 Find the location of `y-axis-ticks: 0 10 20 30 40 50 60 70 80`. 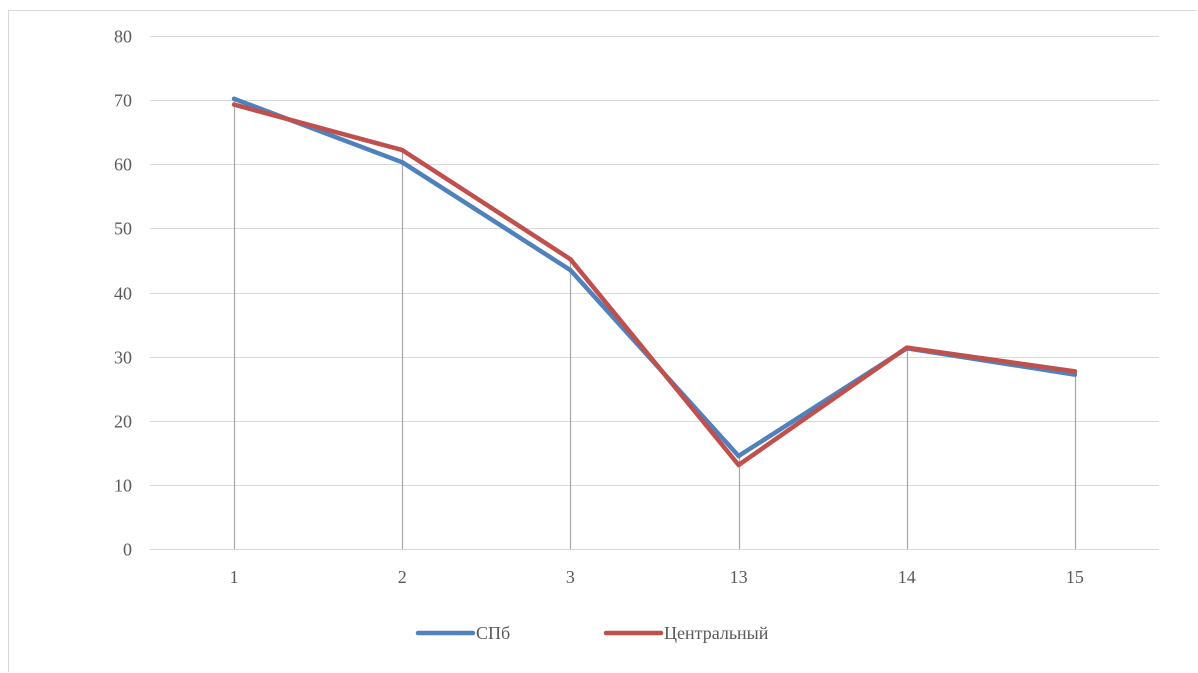

y-axis-ticks: 0 10 20 30 40 50 60 70 80 is located at coordinates (123, 293).